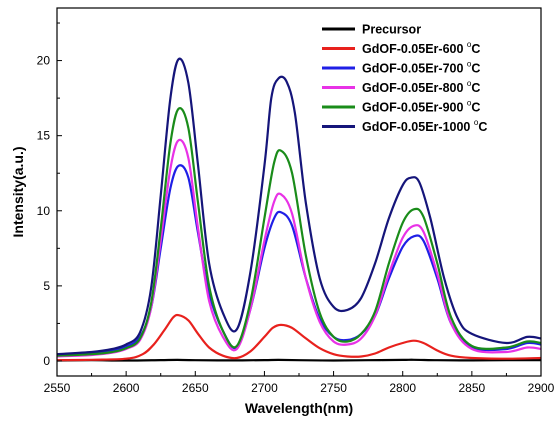 This screenshot has height=427, width=555. I want to click on legend-label-2: GdOF-0.05Er-700 oC, so click(421, 68).